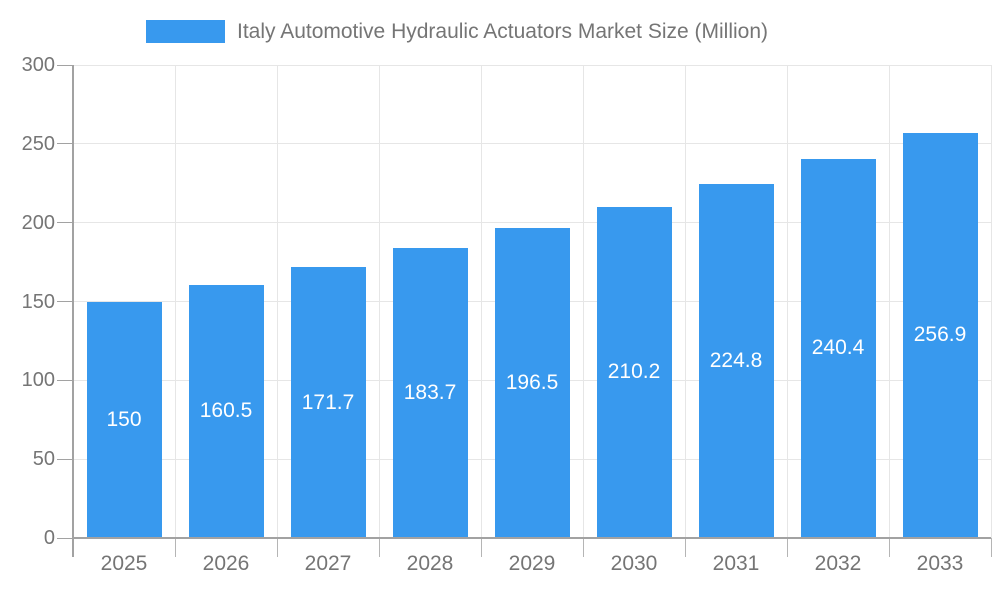 The height and width of the screenshot is (600, 1000). I want to click on bar-value-label: 210.2, so click(634, 372).